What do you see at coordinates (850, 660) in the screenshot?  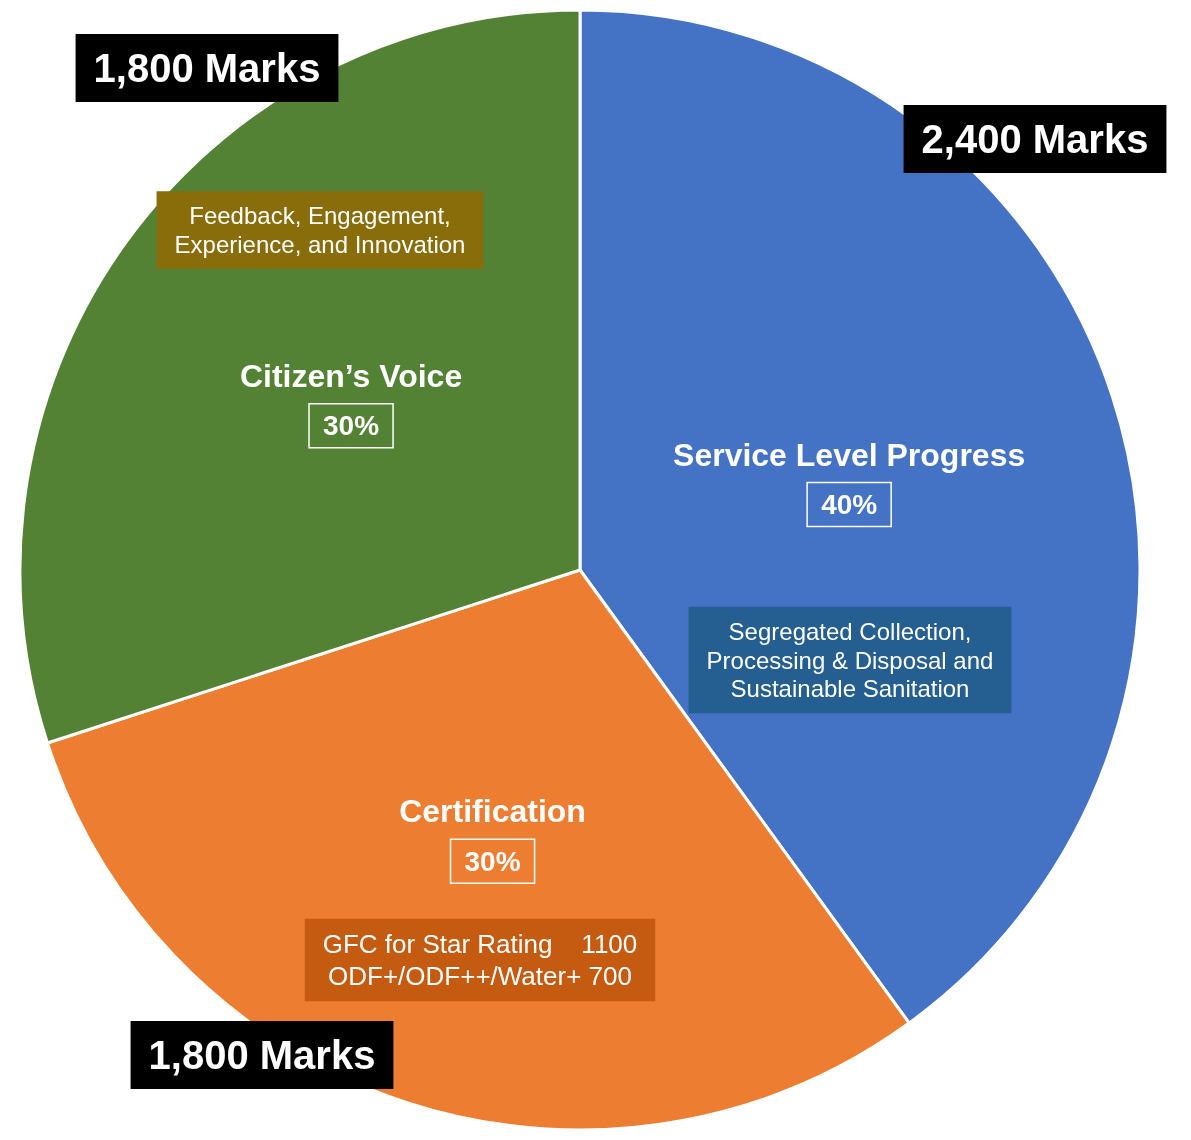 I see `text: Segregated Collection, Processing & Disposal and Sustainable Sanitation` at bounding box center [850, 660].